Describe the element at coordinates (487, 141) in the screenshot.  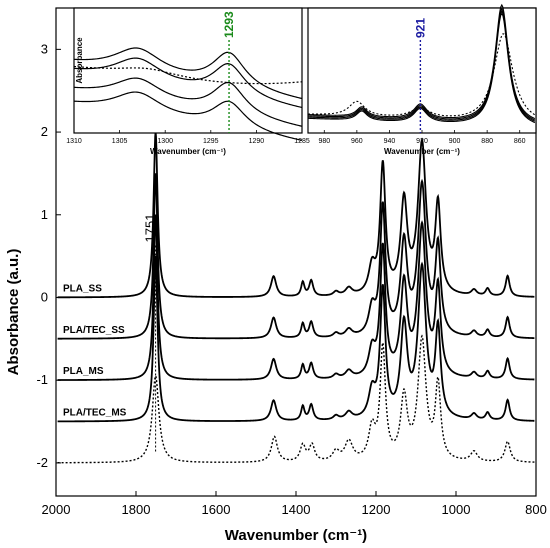
I see `inset-x-tick-label: 880` at that location.